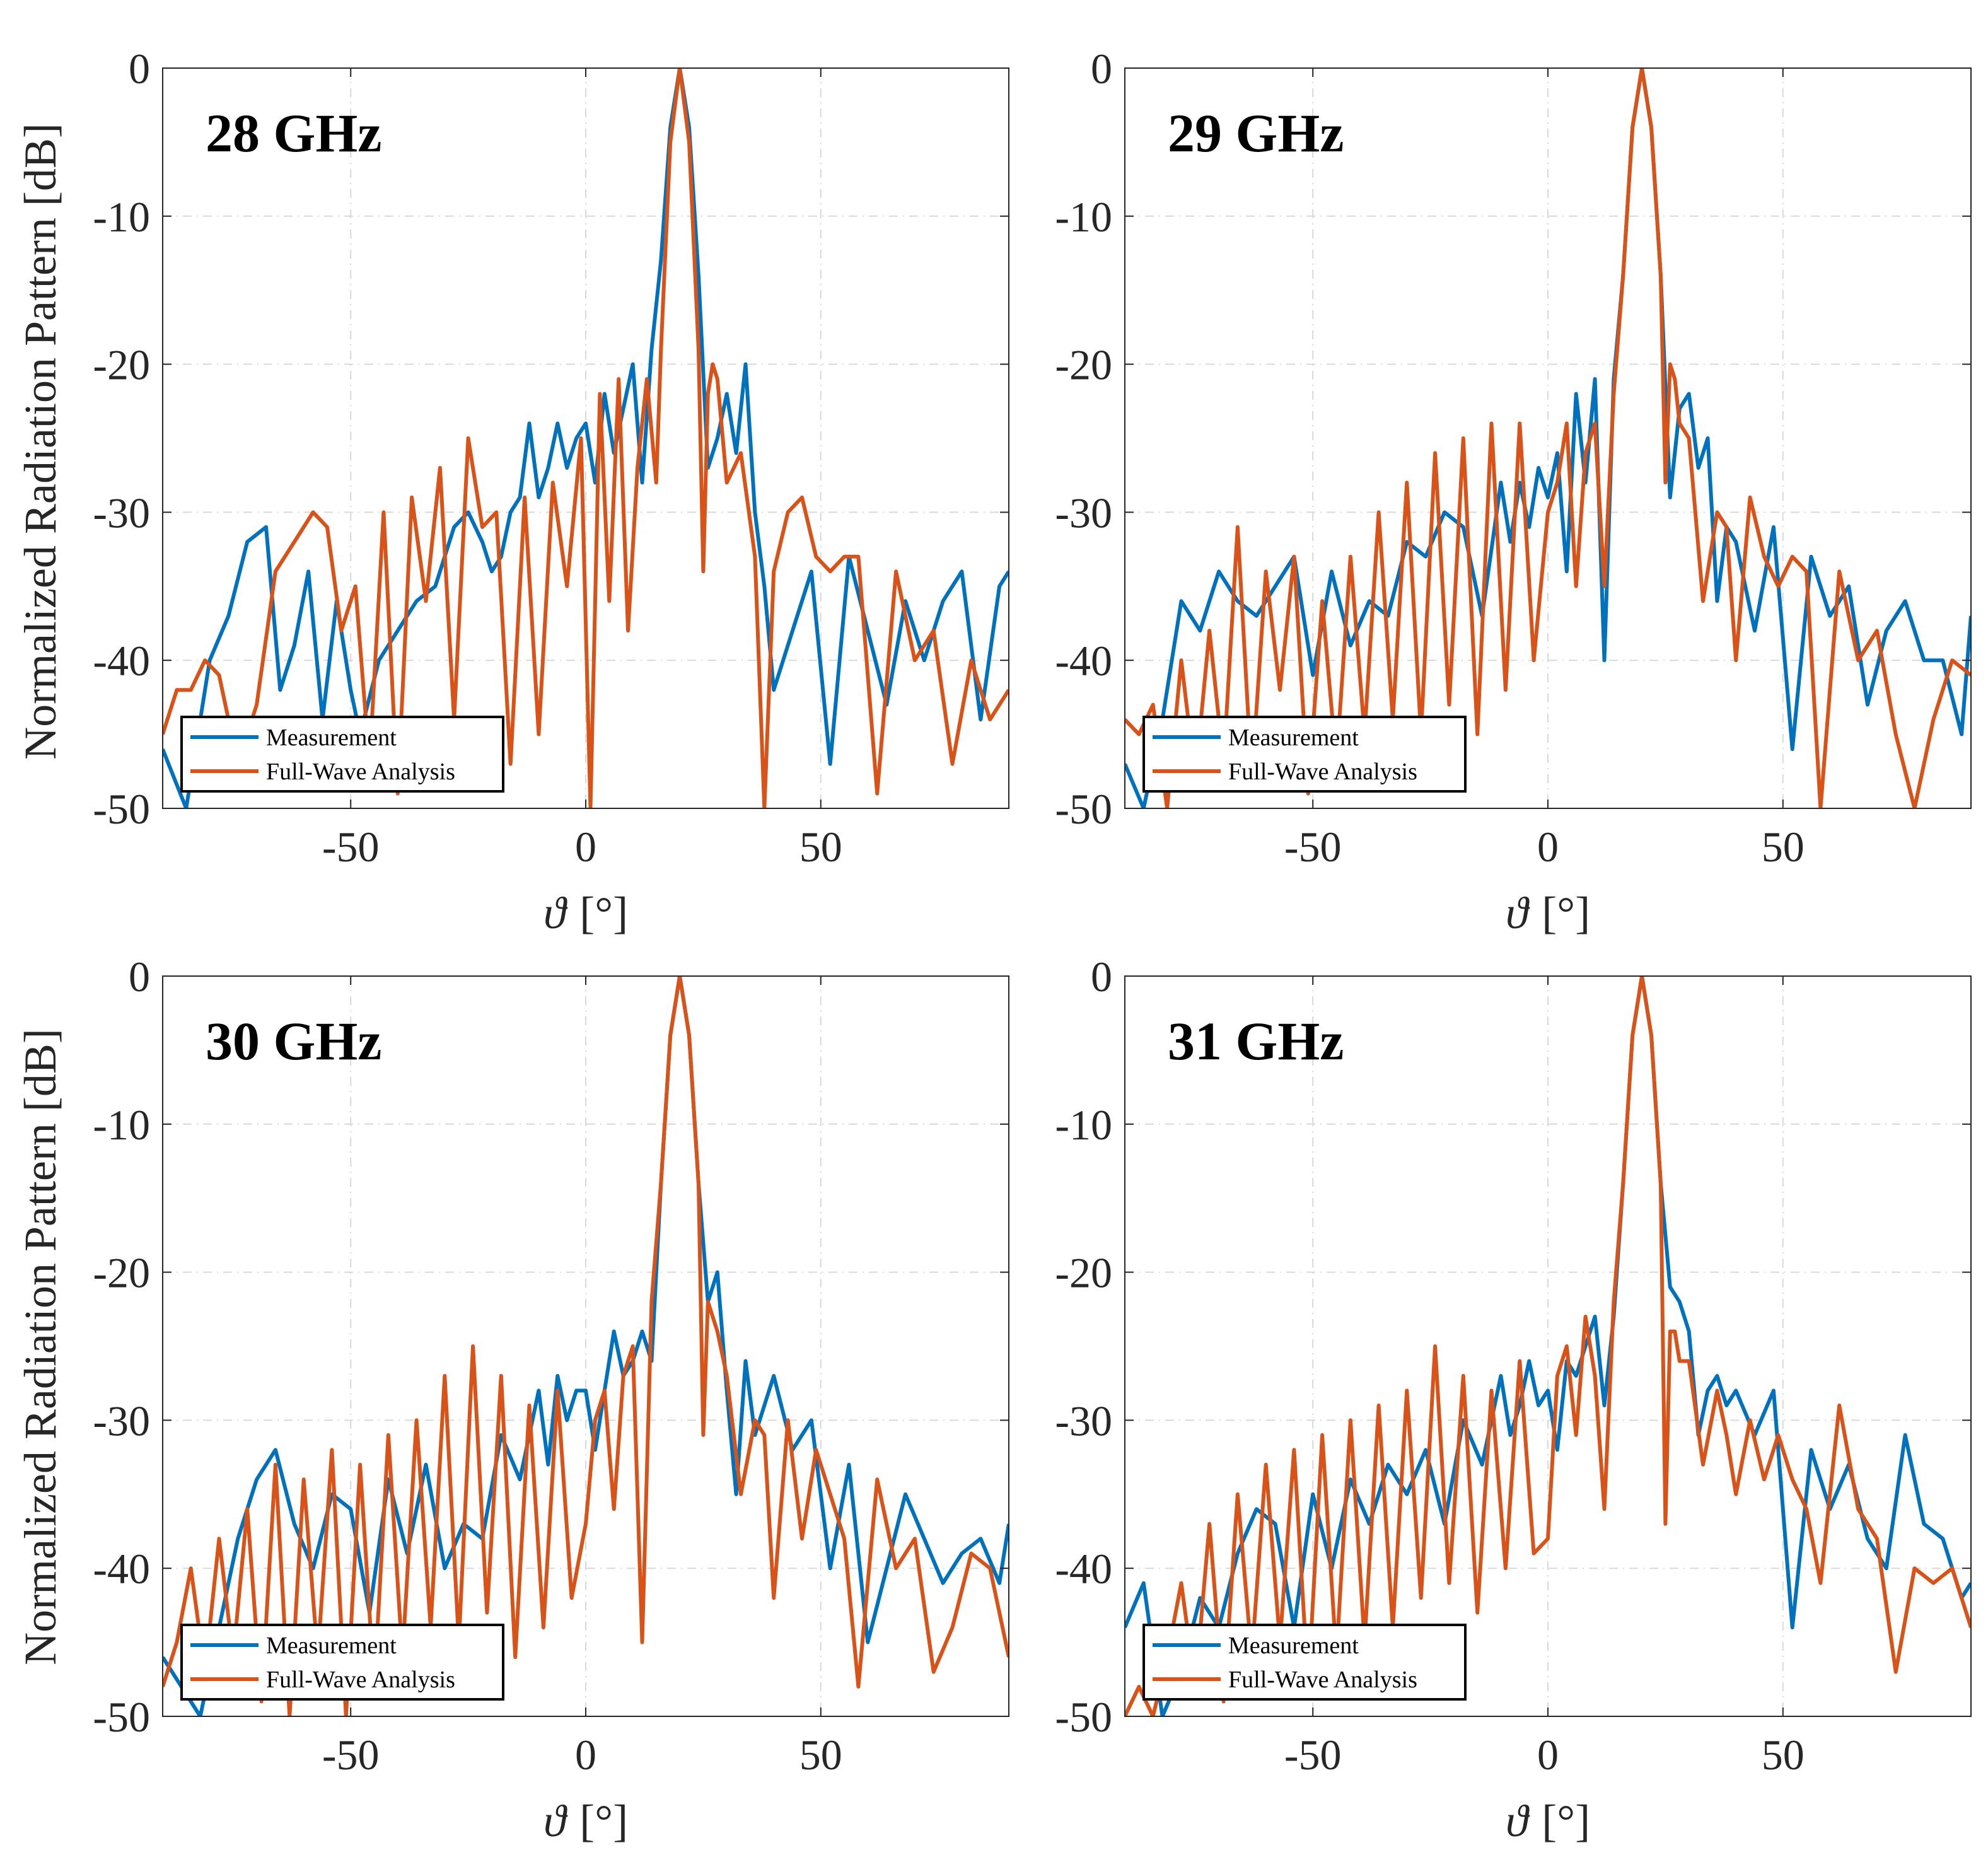 This screenshot has height=1862, width=1988. I want to click on panel-title: 28 GHz, so click(293, 133).